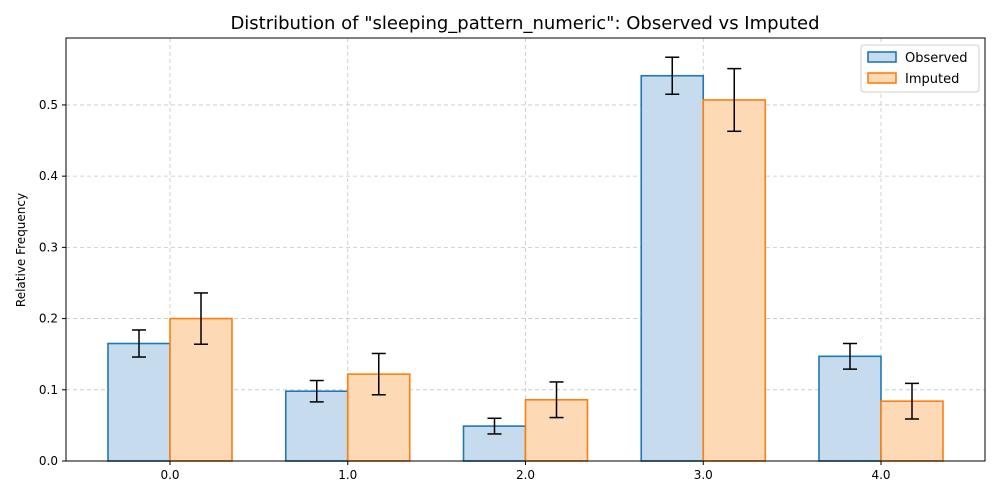 The image size is (1000, 500). What do you see at coordinates (920, 68) in the screenshot?
I see `legend: Observed Imputed` at bounding box center [920, 68].